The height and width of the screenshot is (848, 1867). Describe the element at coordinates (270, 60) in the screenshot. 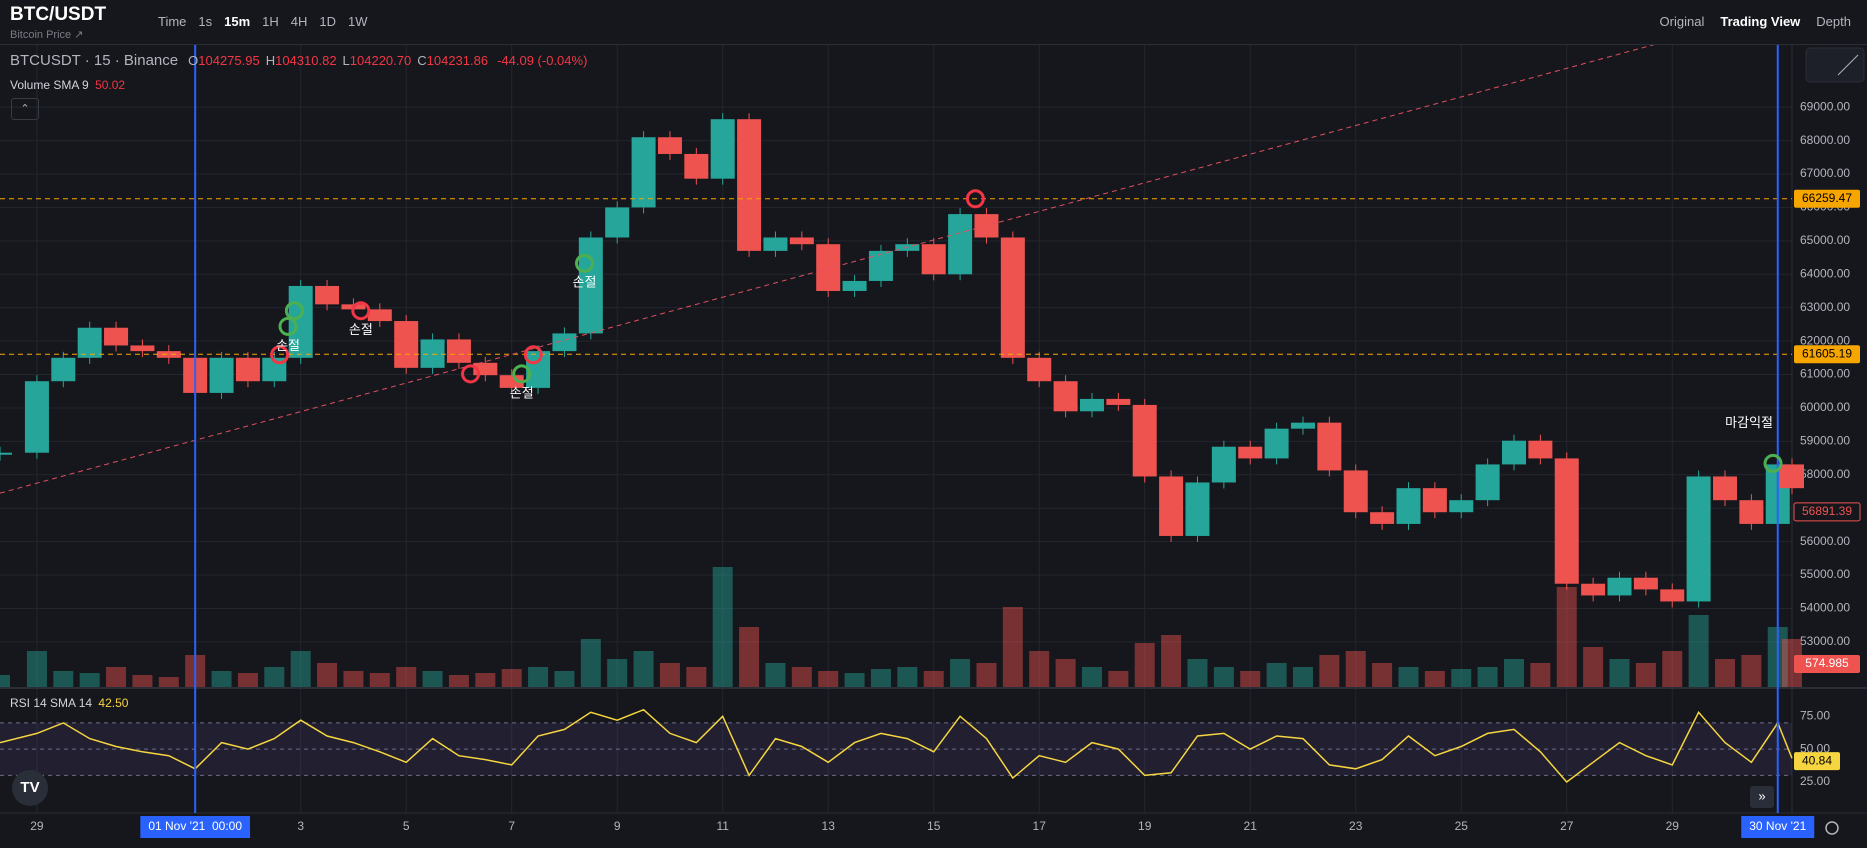

I see `ohlc-key: H` at that location.